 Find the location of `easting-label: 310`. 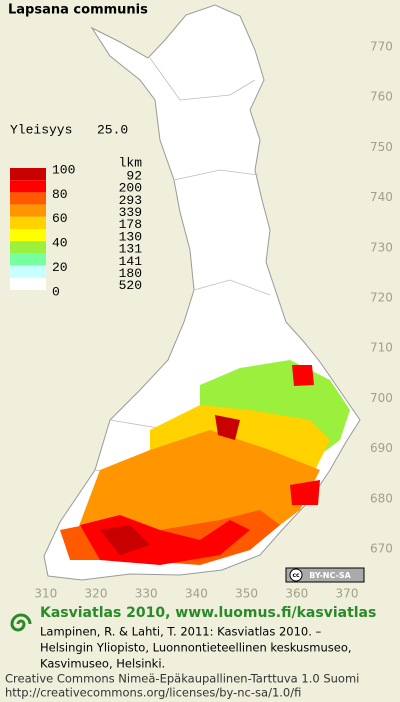

easting-label: 310 is located at coordinates (45, 594).